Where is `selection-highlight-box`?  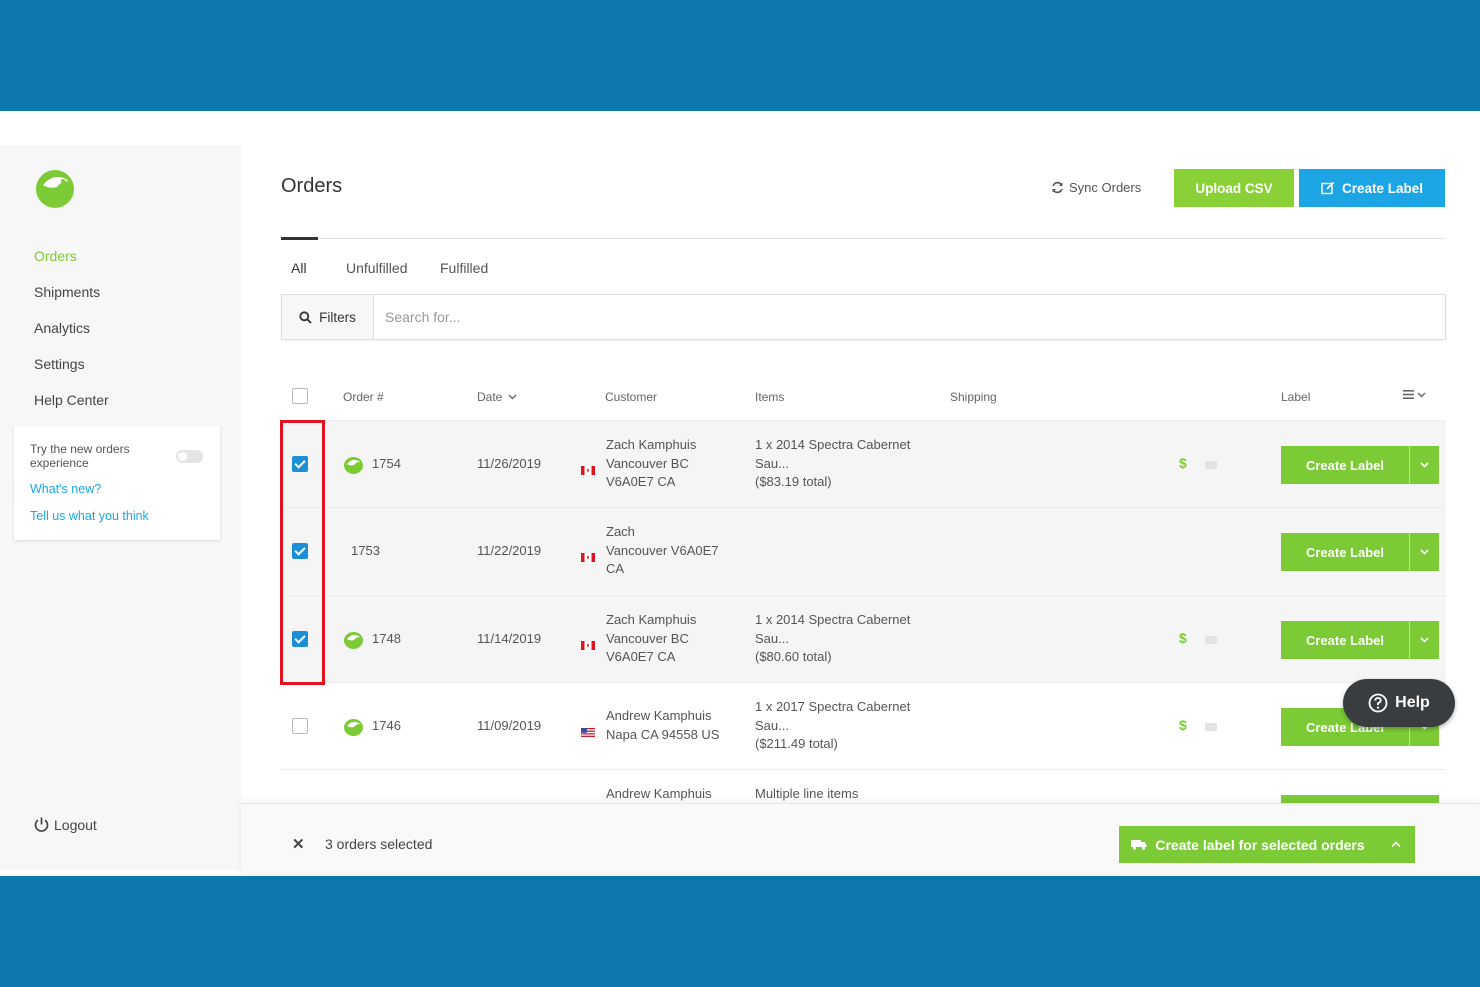
selection-highlight-box is located at coordinates (302, 552).